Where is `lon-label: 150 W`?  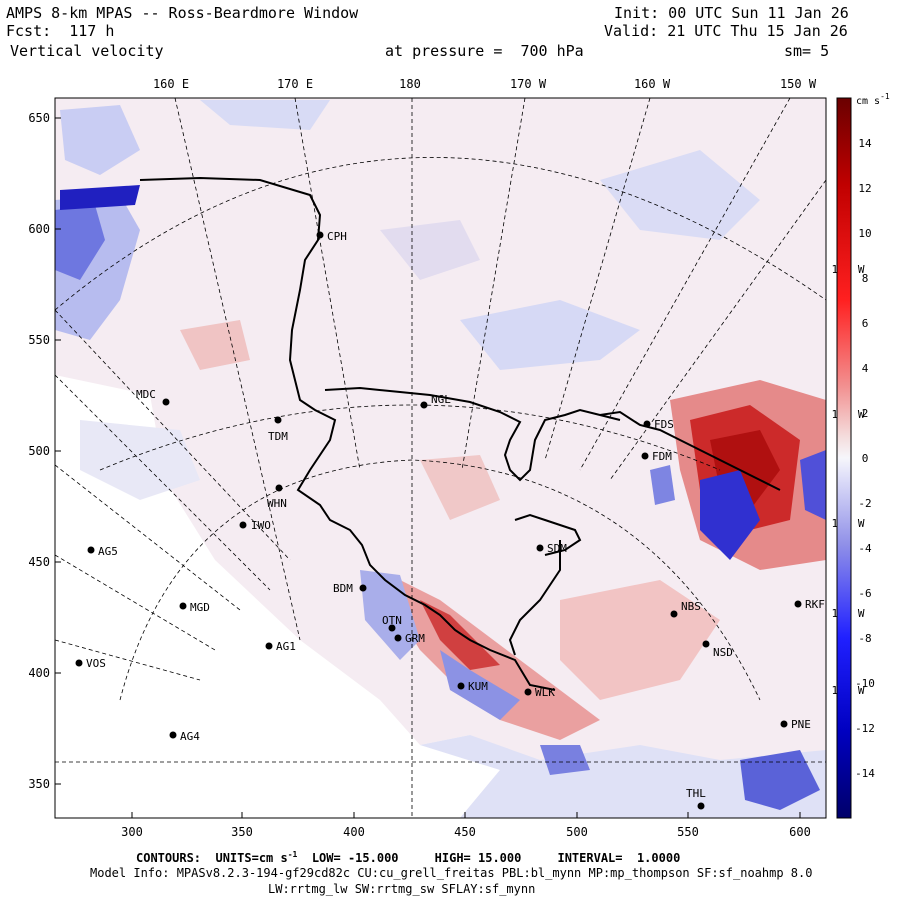
lon-label: 150 W is located at coordinates (798, 84).